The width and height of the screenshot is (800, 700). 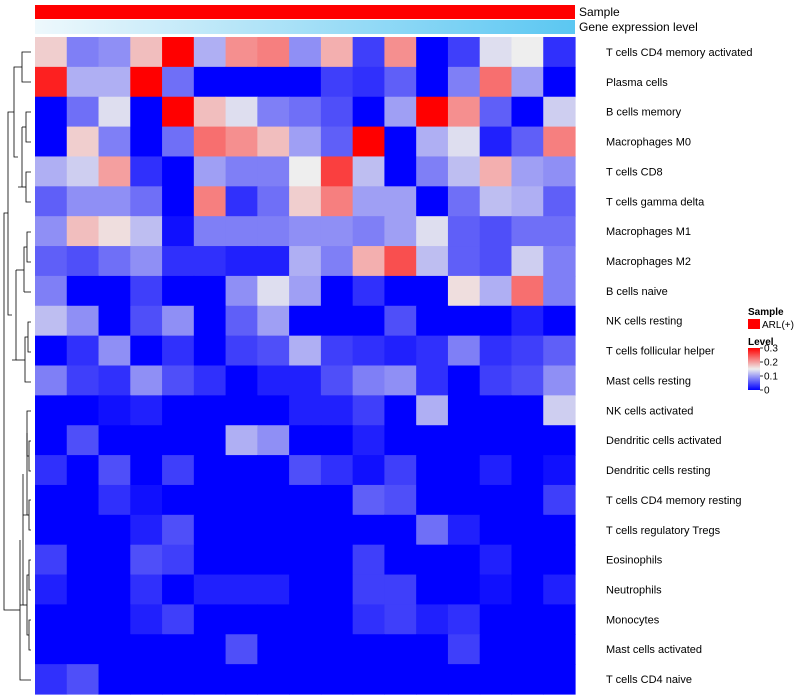 I want to click on sample-annotation-label: Sample, so click(x=599, y=12).